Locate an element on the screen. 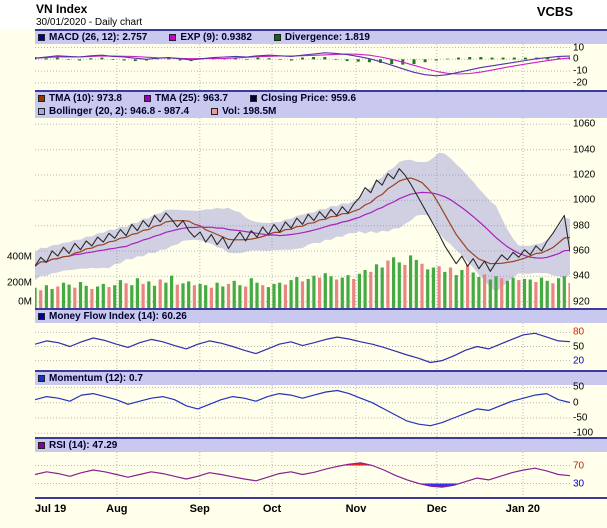 This screenshot has height=528, width=607. mfi-line is located at coordinates (302, 348).